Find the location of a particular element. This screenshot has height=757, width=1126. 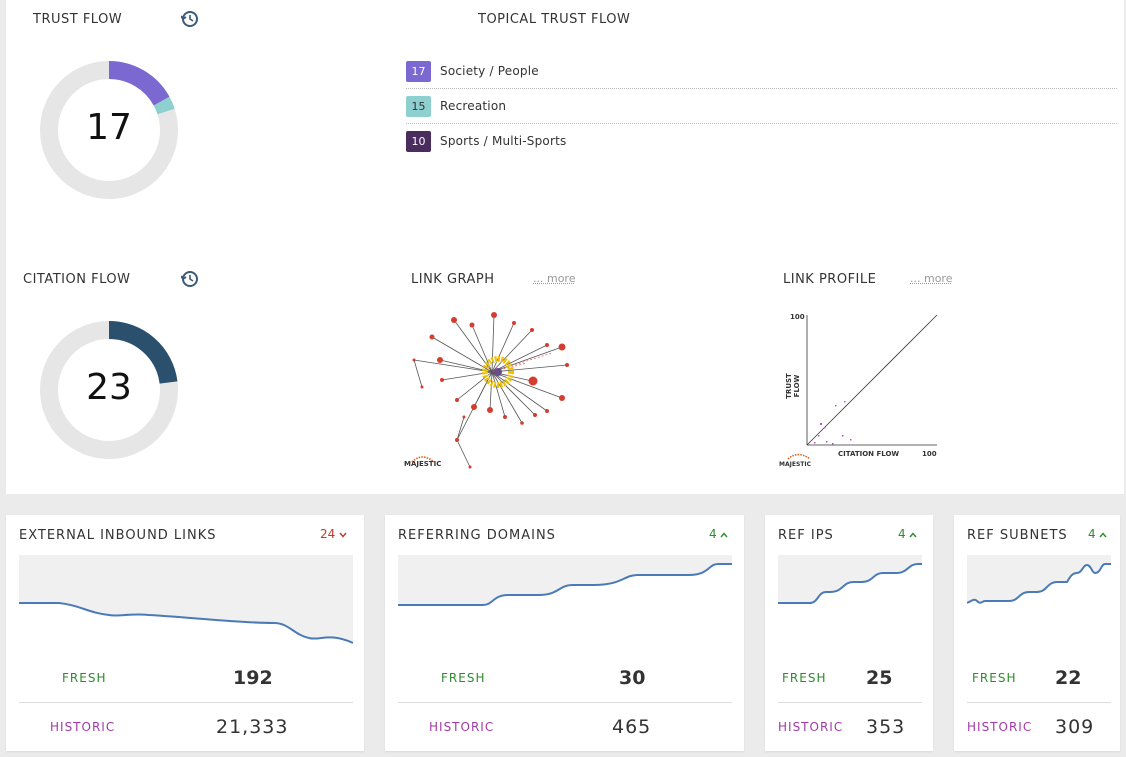

ref-subnets-card: REF SUBNETS 4 FRESH 22 HISTORIC 309 is located at coordinates (1037, 633).